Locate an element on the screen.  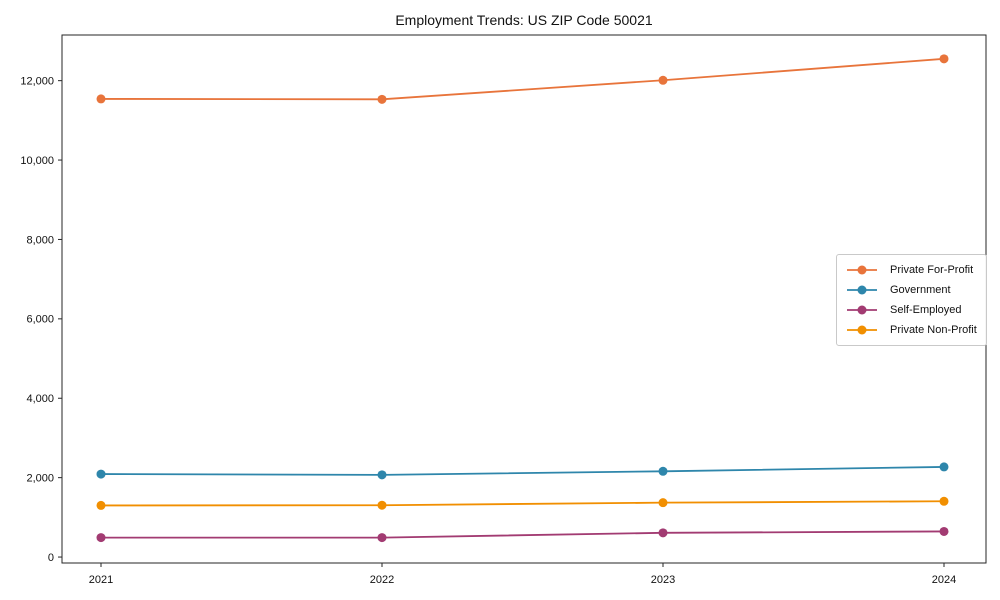
legend-item-government: Government is located at coordinates (911, 290).